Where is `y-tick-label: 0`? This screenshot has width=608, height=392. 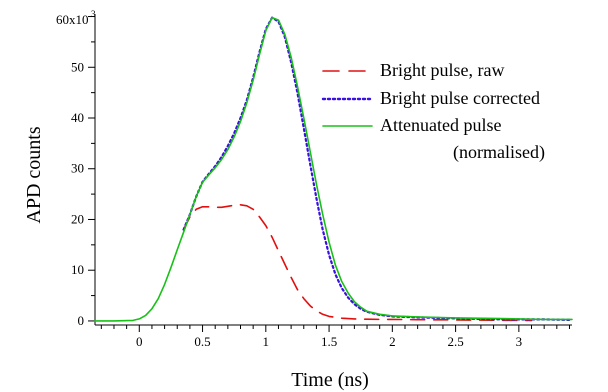 y-tick-label: 0 is located at coordinates (81, 320).